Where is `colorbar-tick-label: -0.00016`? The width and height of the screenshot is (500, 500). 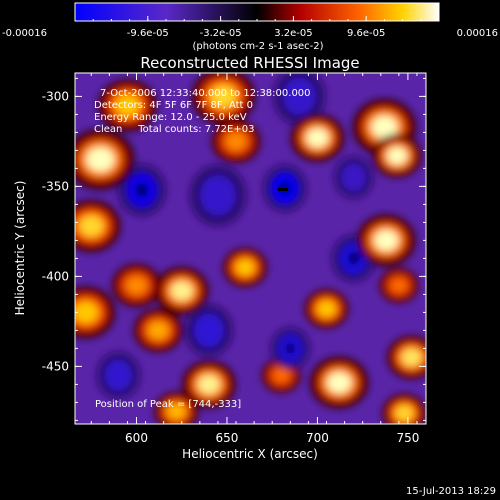
colorbar-tick-label: -0.00016 is located at coordinates (24, 33).